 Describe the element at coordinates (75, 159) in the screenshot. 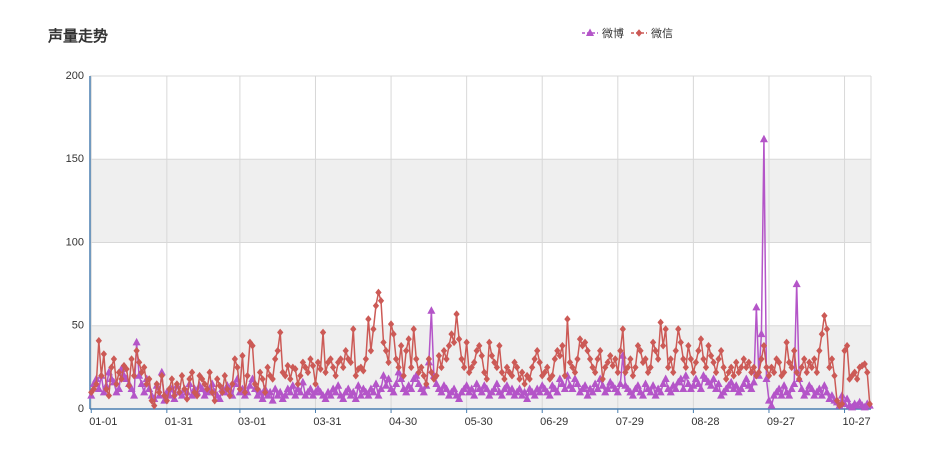

I see `y-tick-label: 150` at that location.